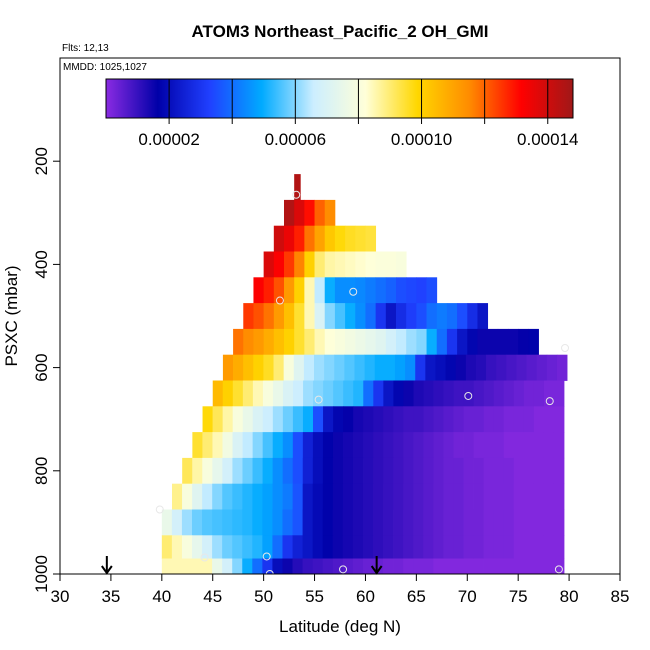 This screenshot has width=650, height=650. I want to click on arrow-marker, so click(107, 565).